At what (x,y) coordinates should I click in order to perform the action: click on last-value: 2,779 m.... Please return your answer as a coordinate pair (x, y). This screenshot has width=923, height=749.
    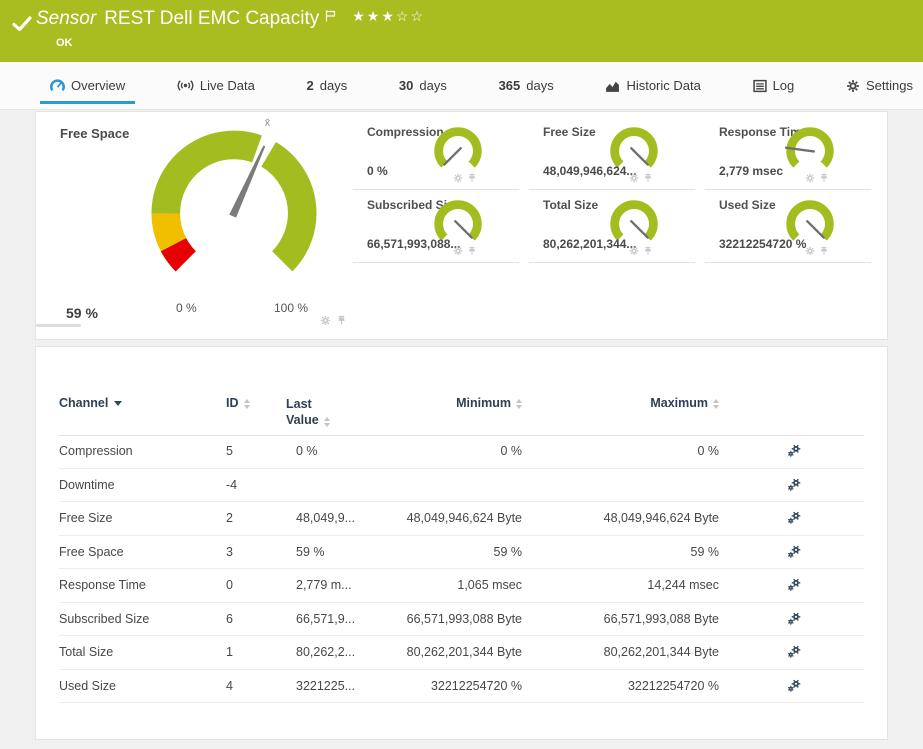
    Looking at the image, I should click on (324, 585).